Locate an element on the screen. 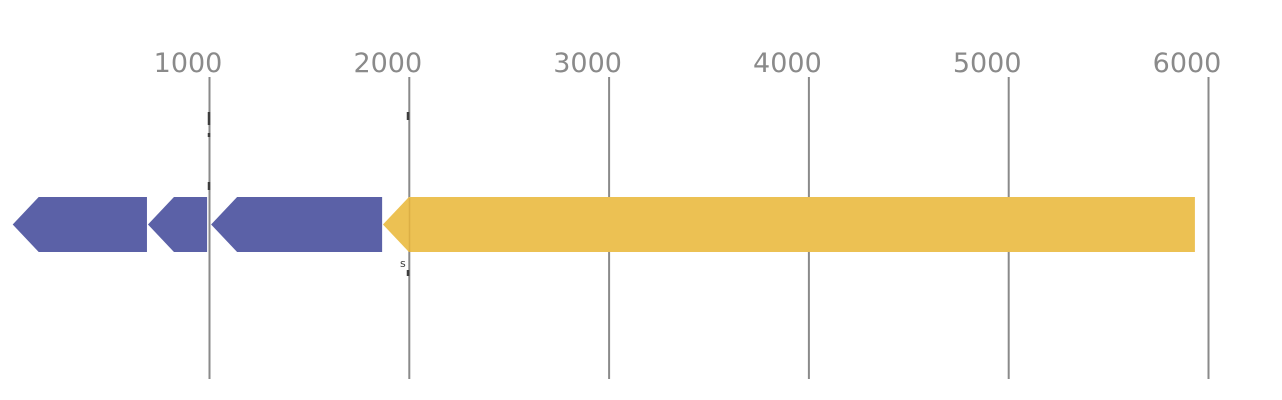 The width and height of the screenshot is (1282, 400). axis-tick-label: 4000 is located at coordinates (787, 63).